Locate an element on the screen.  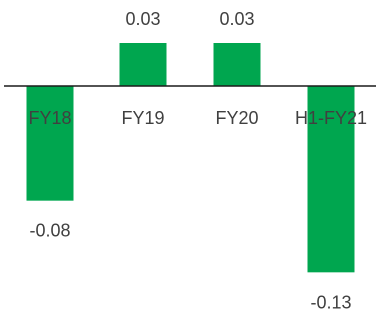
category-label: FY19 is located at coordinates (142, 118).